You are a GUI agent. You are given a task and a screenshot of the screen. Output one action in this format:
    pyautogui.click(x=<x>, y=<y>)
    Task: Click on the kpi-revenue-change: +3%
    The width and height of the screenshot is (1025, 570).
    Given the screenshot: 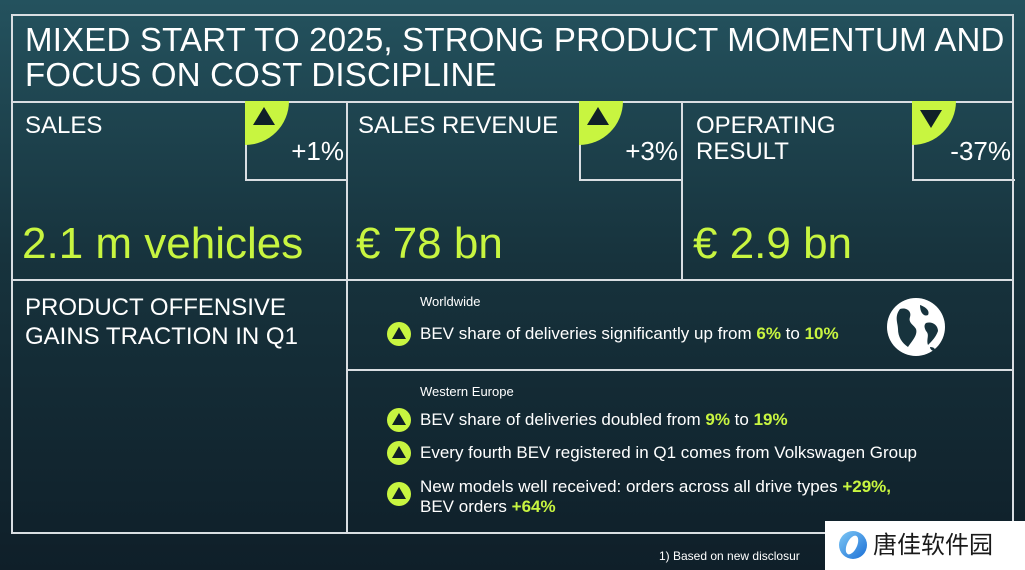 What is the action you would take?
    pyautogui.click(x=651, y=151)
    